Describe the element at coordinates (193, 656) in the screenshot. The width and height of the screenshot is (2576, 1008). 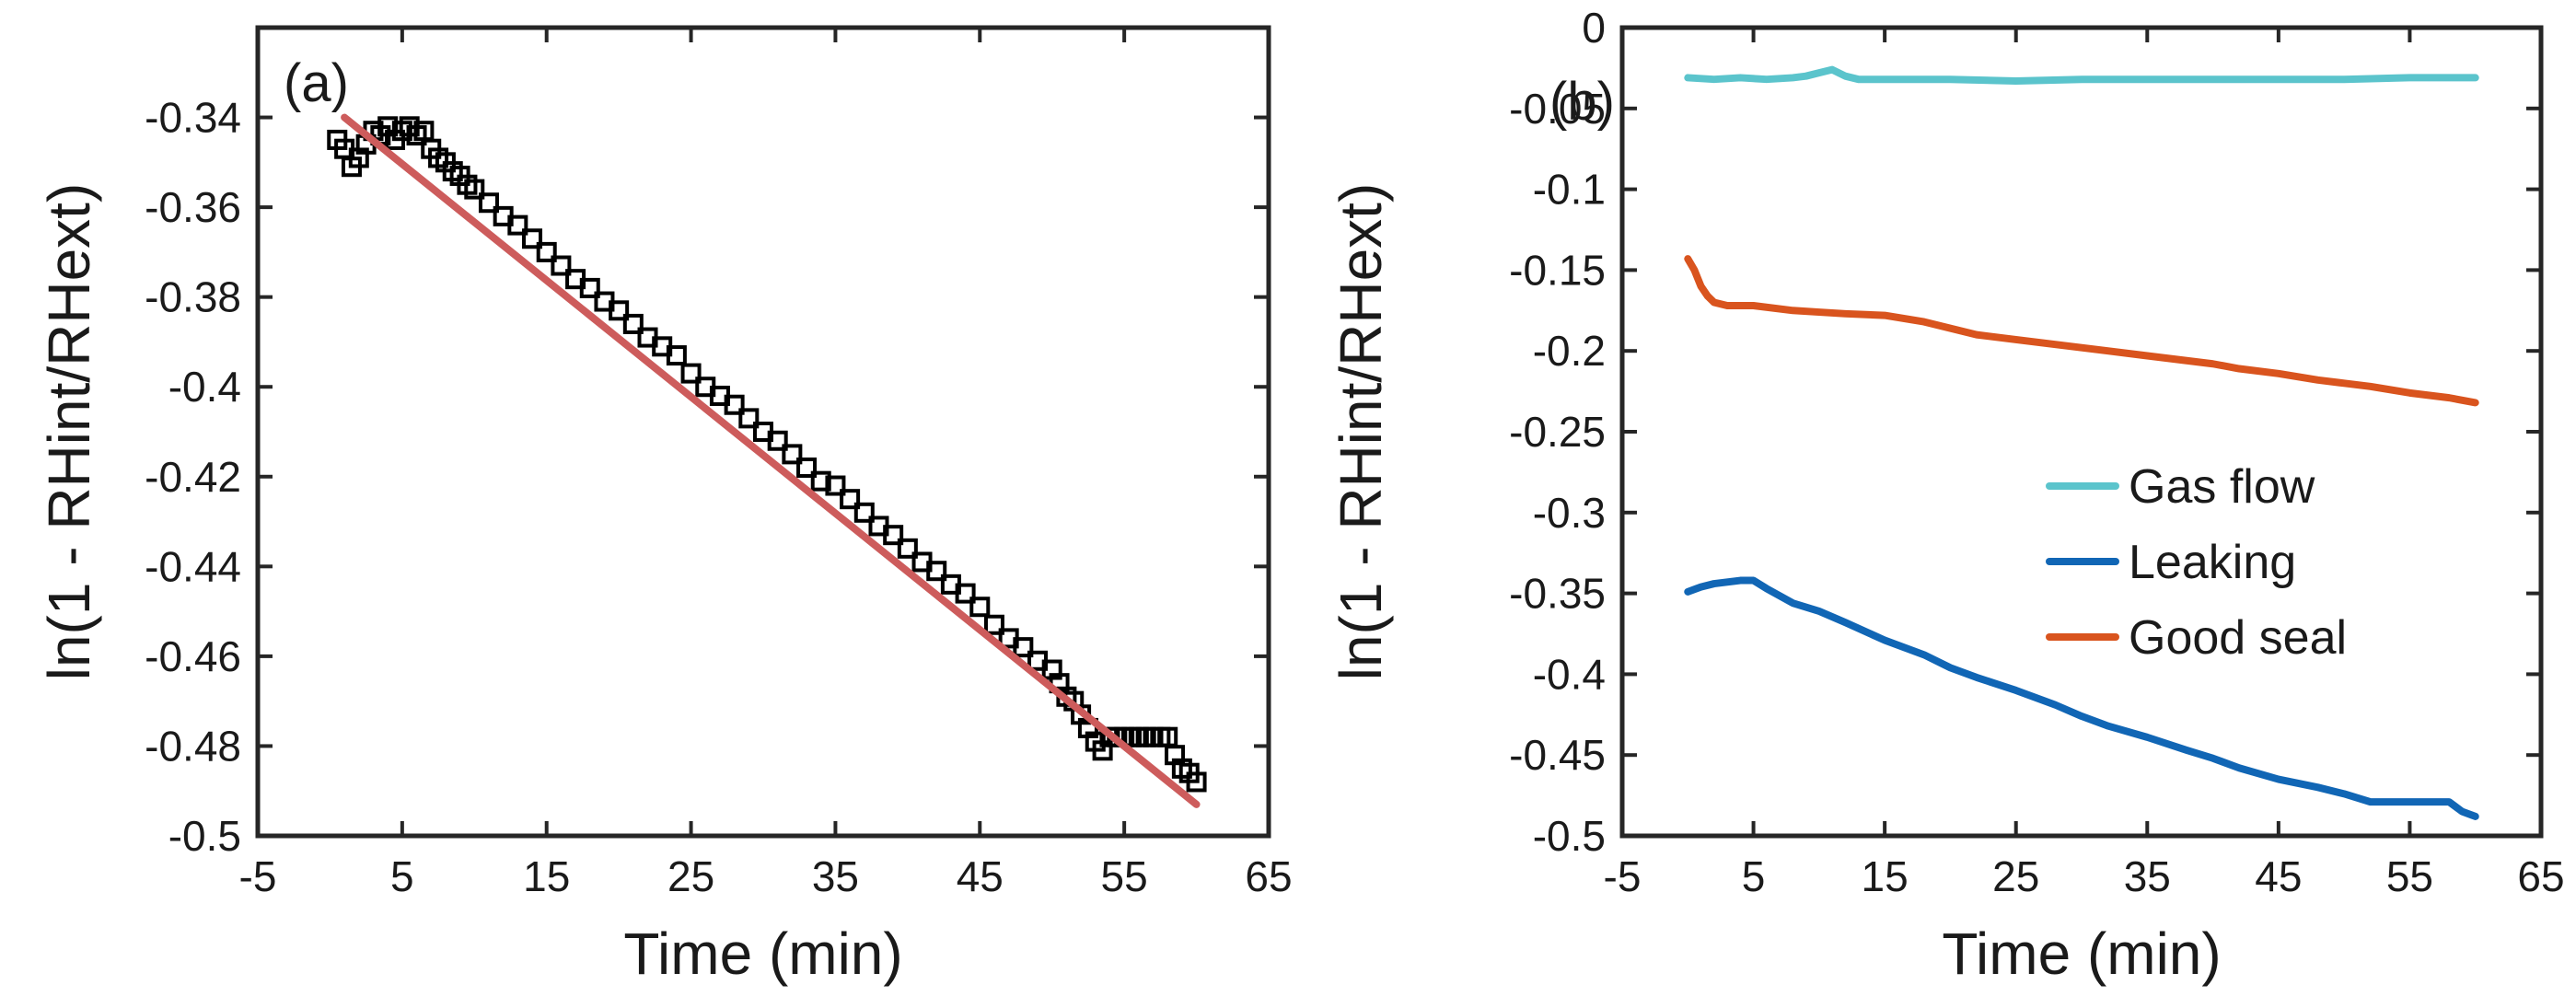
I see `y-tick-label: -0.46` at that location.